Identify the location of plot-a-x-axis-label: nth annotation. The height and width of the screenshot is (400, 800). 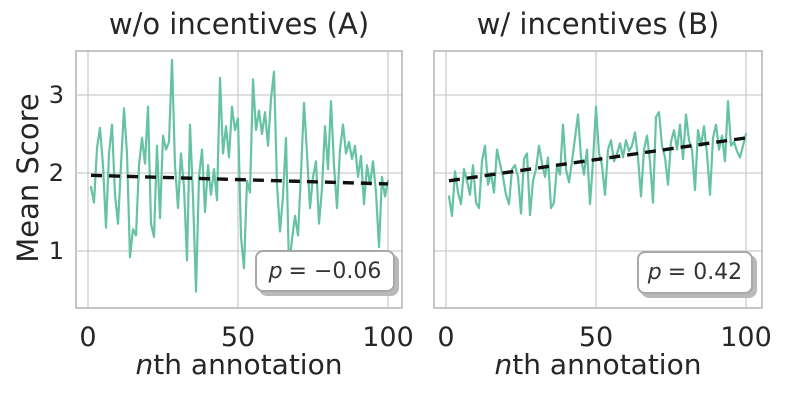
(239, 365).